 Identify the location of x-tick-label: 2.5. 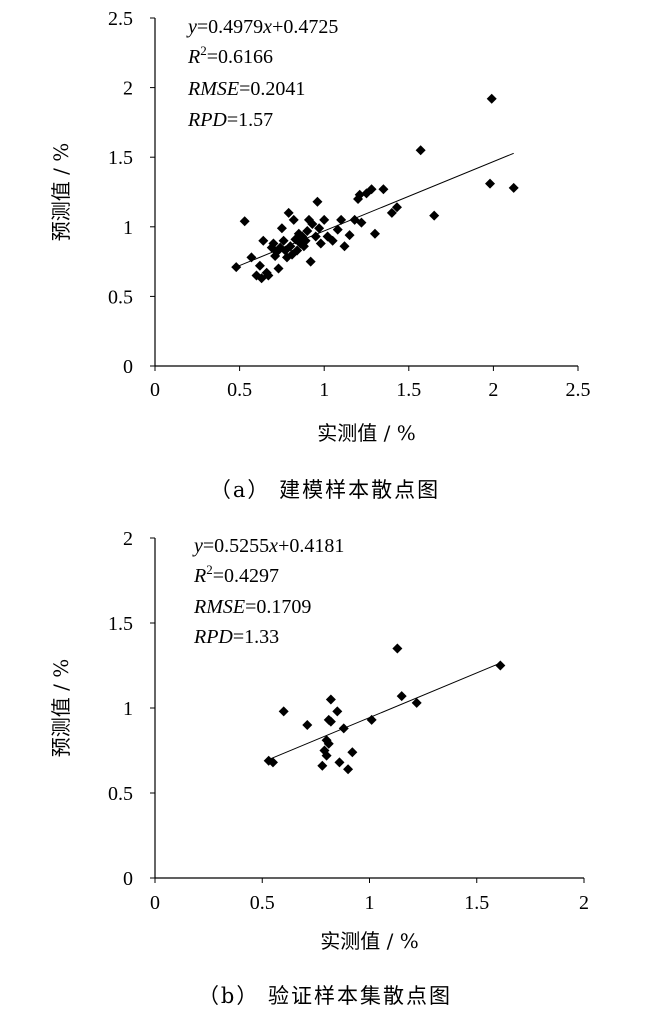
(578, 390).